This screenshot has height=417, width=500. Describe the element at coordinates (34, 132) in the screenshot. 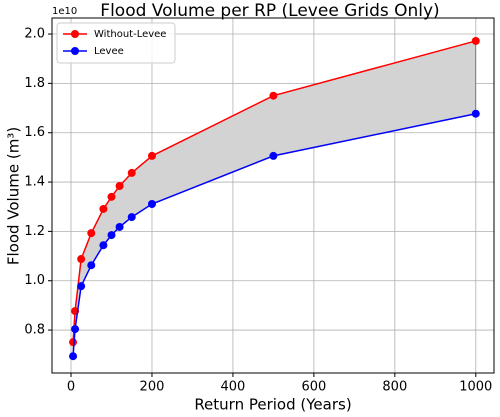

I see `y-tick-label: 1.6` at that location.